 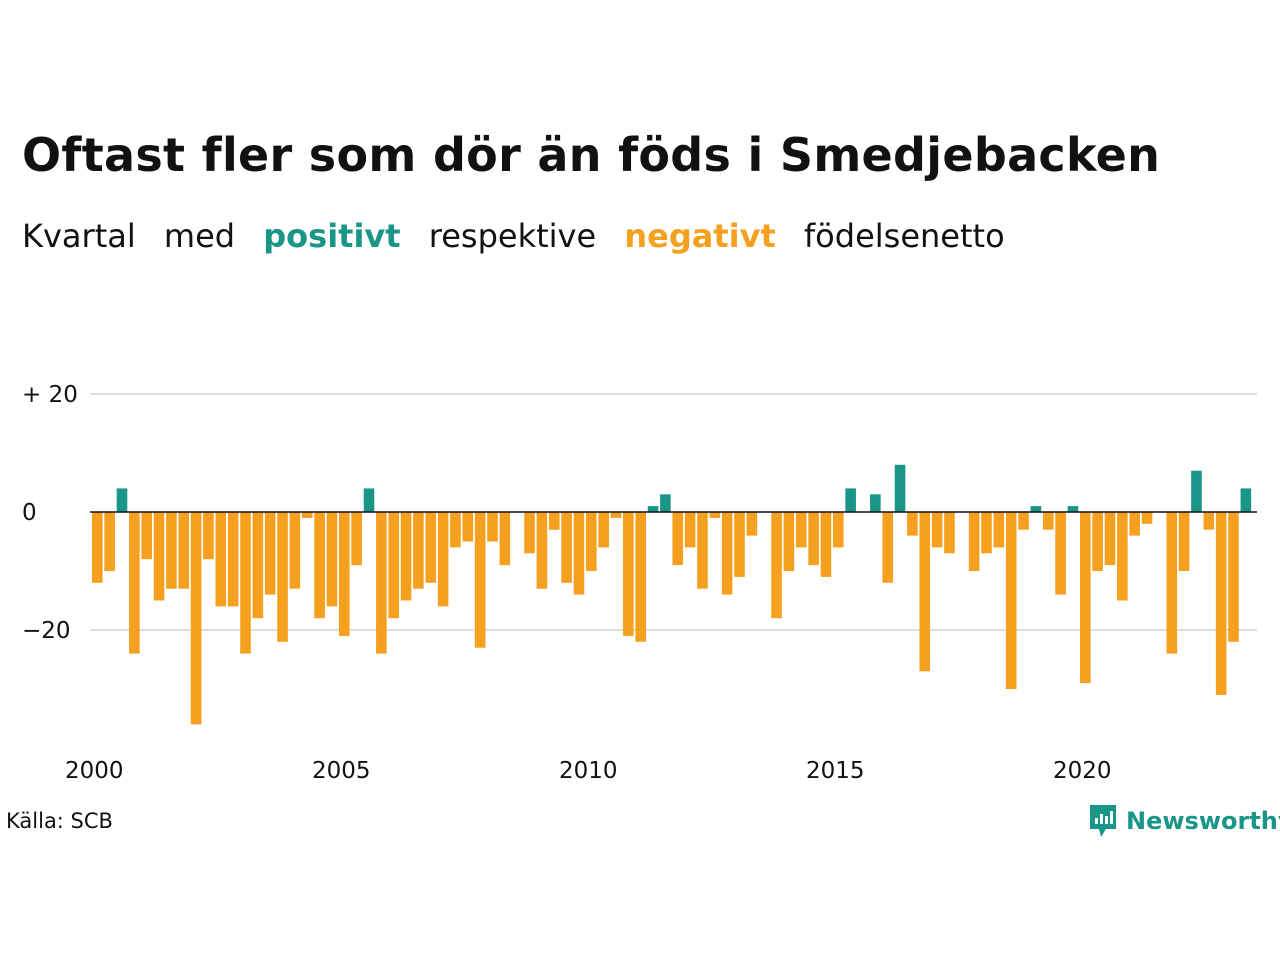 What do you see at coordinates (700, 236) in the screenshot?
I see `legend-negative: negativt` at bounding box center [700, 236].